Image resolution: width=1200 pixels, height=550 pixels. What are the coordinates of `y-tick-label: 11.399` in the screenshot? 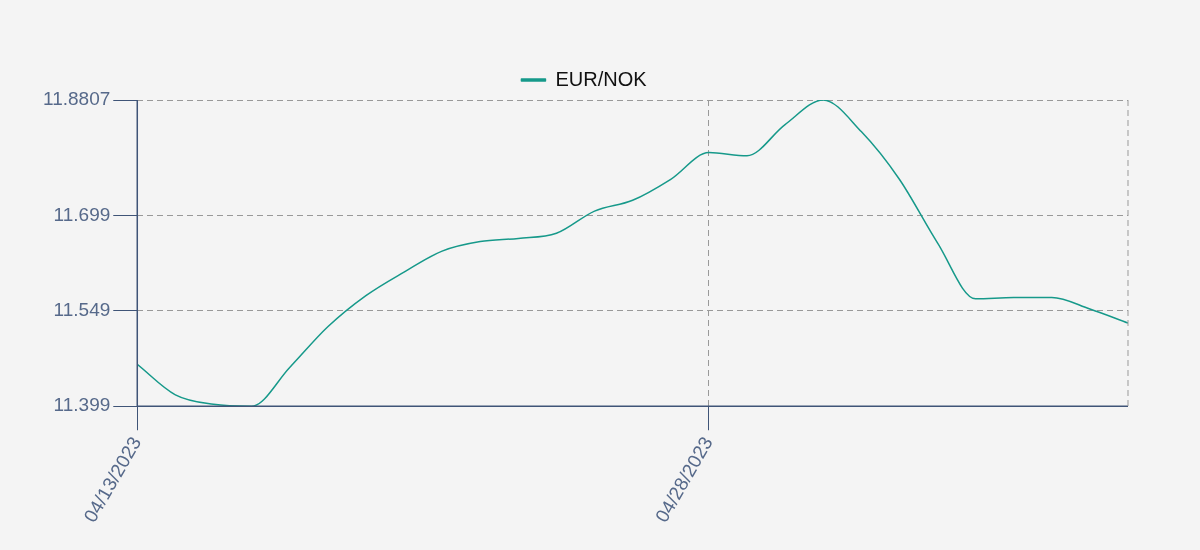 It's located at (82, 405).